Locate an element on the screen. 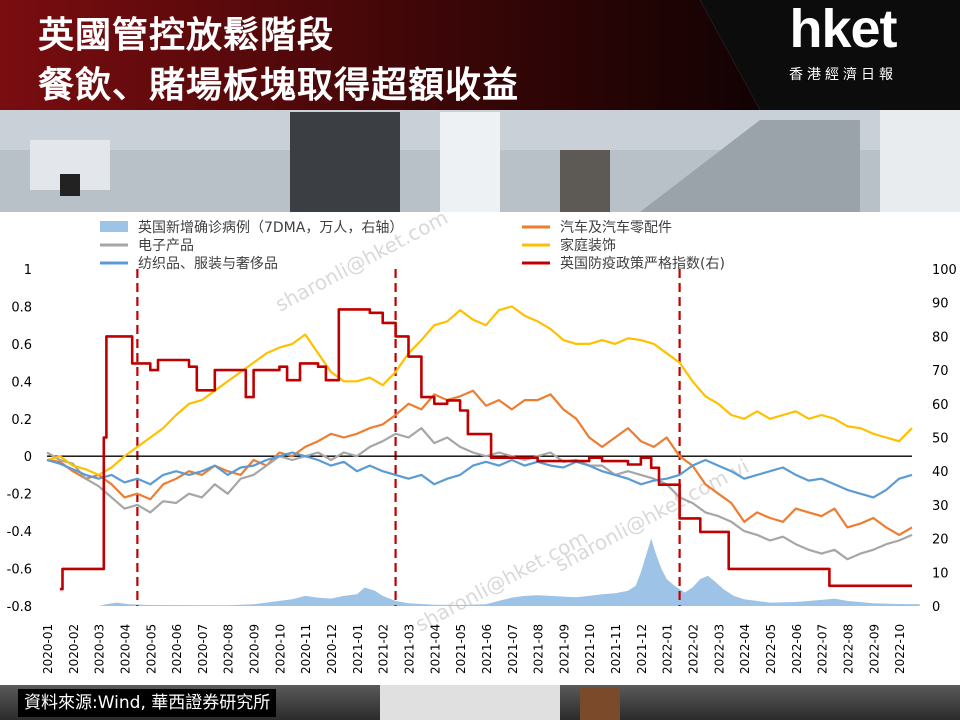 The width and height of the screenshot is (960, 720). legend-label: 纺织品、服装与奢侈品 is located at coordinates (208, 264).